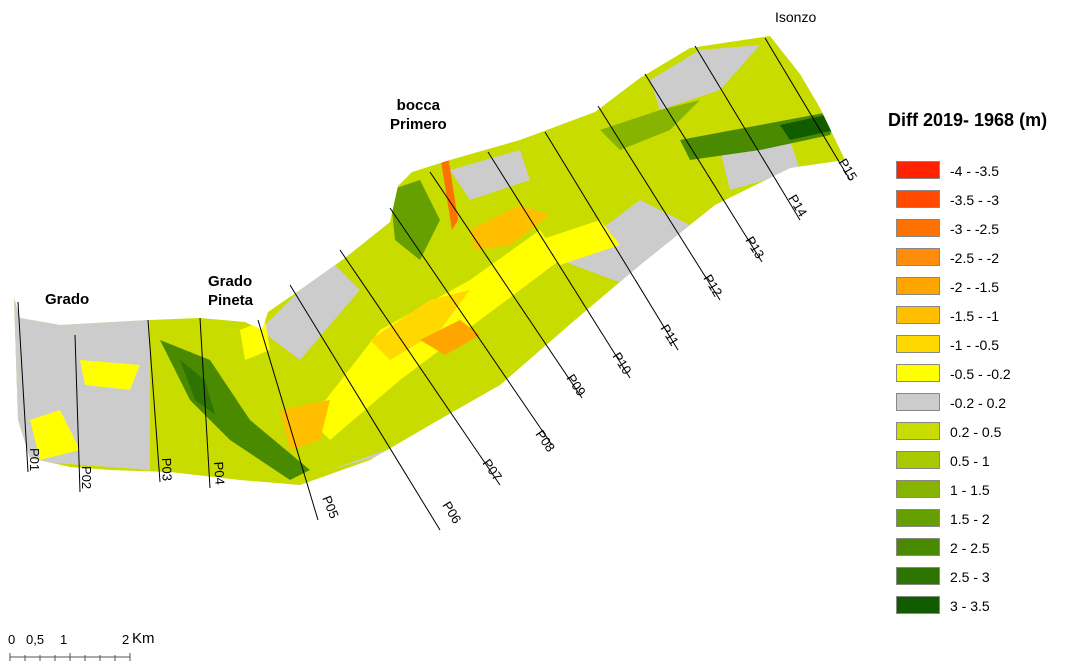 This screenshot has width=1085, height=669. What do you see at coordinates (219, 473) in the screenshot?
I see `profile-label-p04: P04` at bounding box center [219, 473].